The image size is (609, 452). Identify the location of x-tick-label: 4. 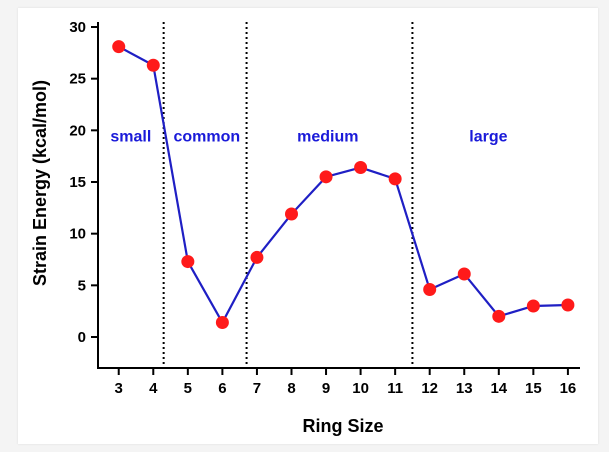
(153, 388).